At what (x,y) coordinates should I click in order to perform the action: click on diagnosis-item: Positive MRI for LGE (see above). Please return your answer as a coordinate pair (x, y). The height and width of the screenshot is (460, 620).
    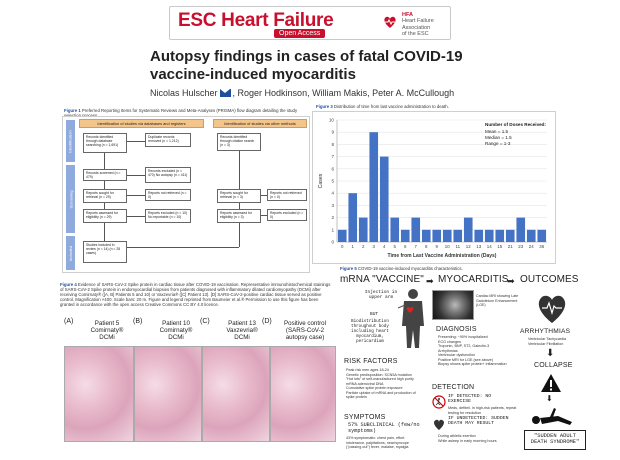
    Looking at the image, I should click on (465, 359).